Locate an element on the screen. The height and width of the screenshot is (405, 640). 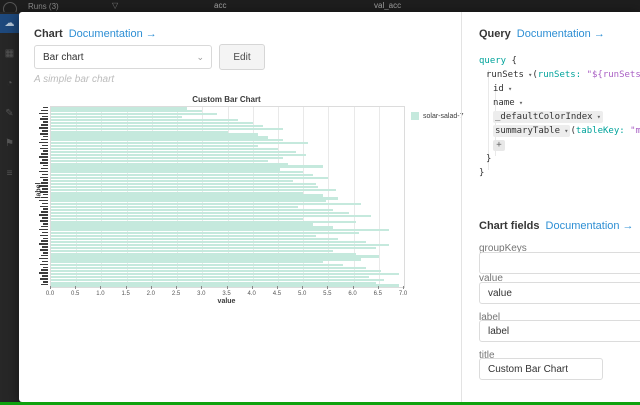
chart-fields-documentation-link: Documentation → is located at coordinates (589, 226).